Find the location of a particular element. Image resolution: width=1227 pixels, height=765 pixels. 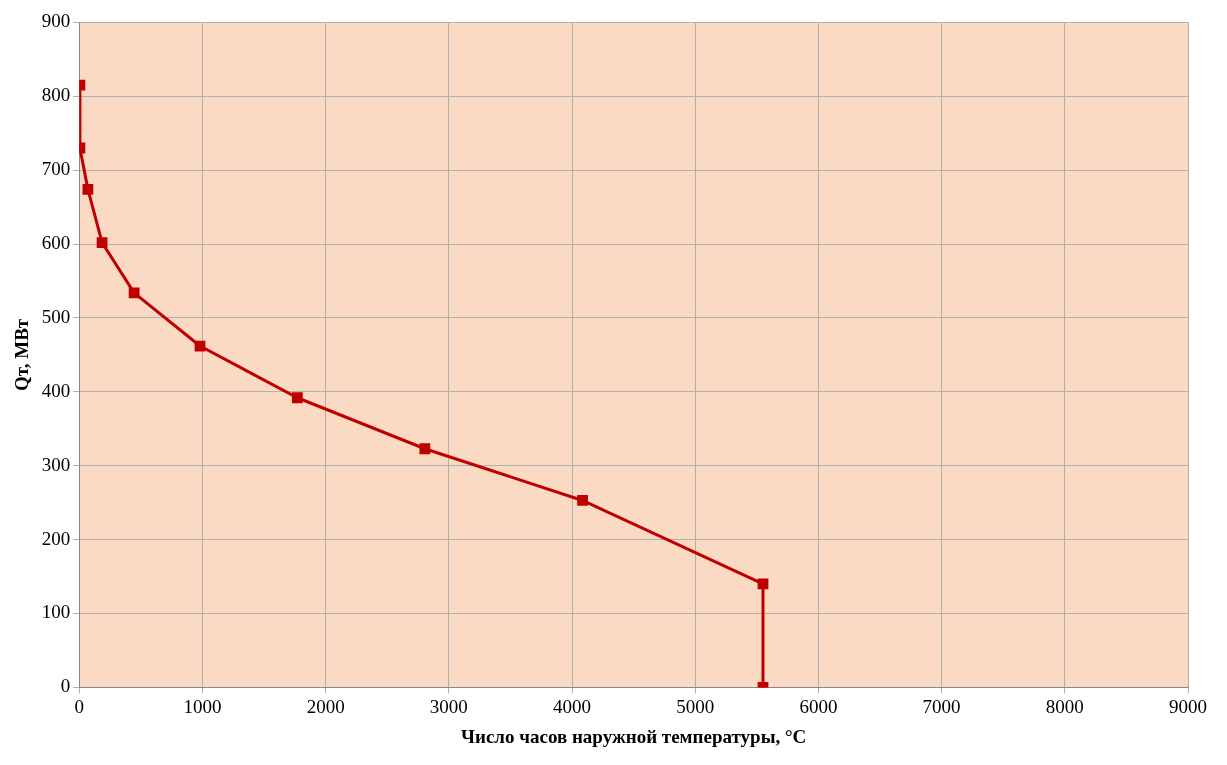

y-tick-label: 900 is located at coordinates (56, 21).